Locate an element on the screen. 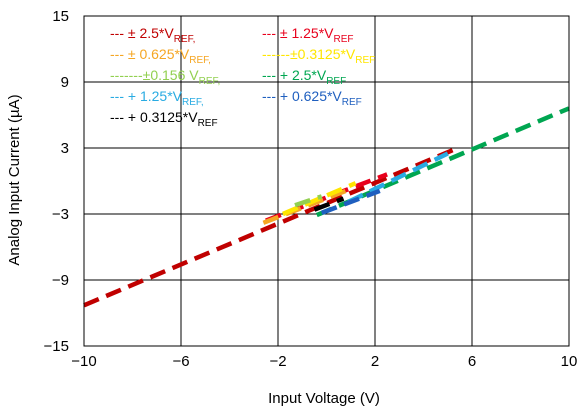 The height and width of the screenshot is (411, 581). legend-entry: -------±0.156 VREF, is located at coordinates (165, 77).